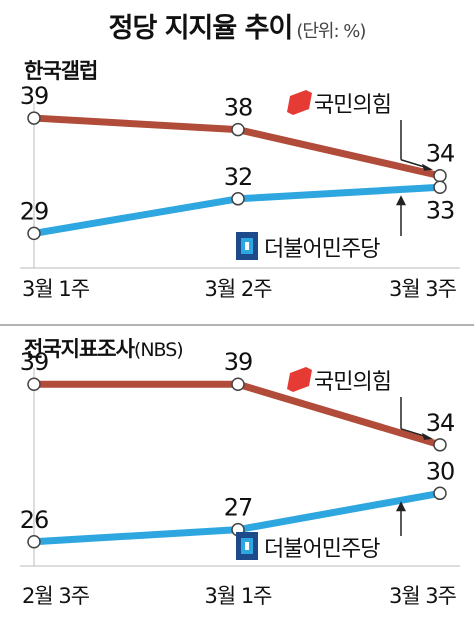  Describe the element at coordinates (238, 108) in the screenshot. I see `data-label: 38` at that location.